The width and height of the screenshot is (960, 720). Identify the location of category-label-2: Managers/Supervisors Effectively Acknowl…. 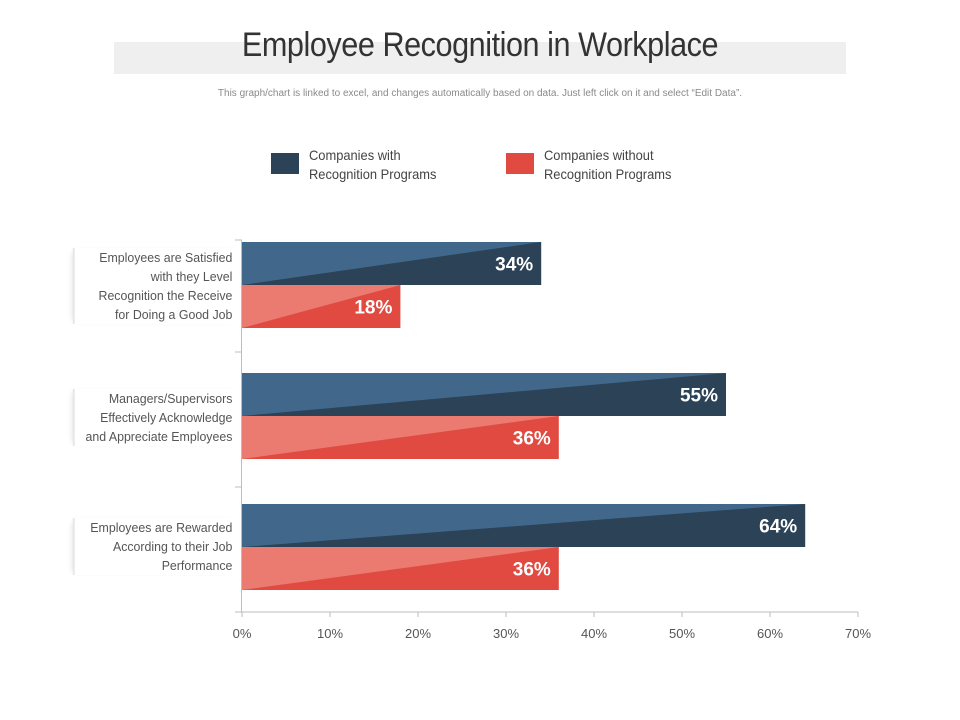
(156, 417).